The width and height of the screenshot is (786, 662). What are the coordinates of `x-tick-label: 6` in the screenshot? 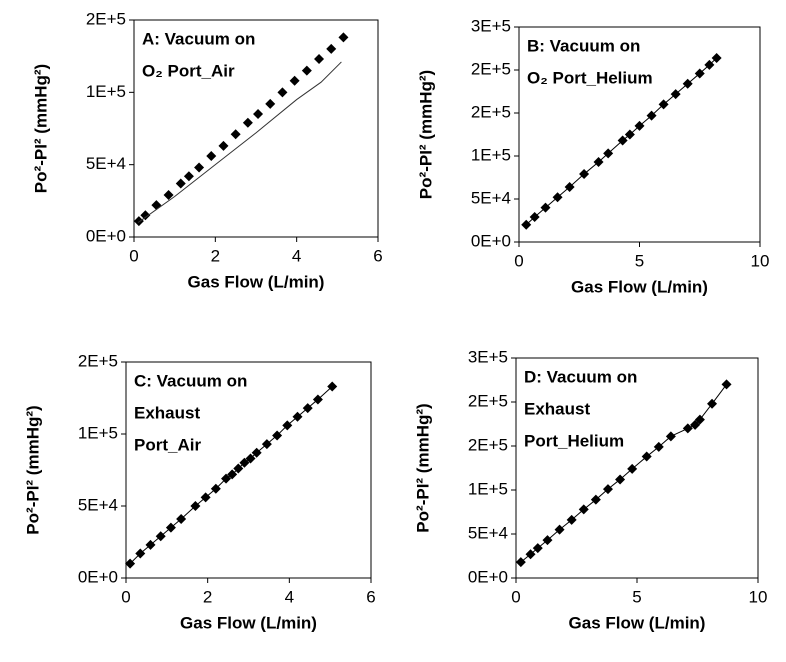 It's located at (370, 596).